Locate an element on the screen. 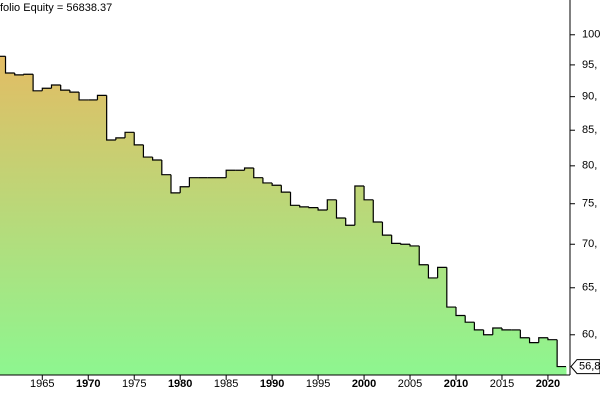 This screenshot has height=400, width=600. y-tick-label: 65, is located at coordinates (589, 288).